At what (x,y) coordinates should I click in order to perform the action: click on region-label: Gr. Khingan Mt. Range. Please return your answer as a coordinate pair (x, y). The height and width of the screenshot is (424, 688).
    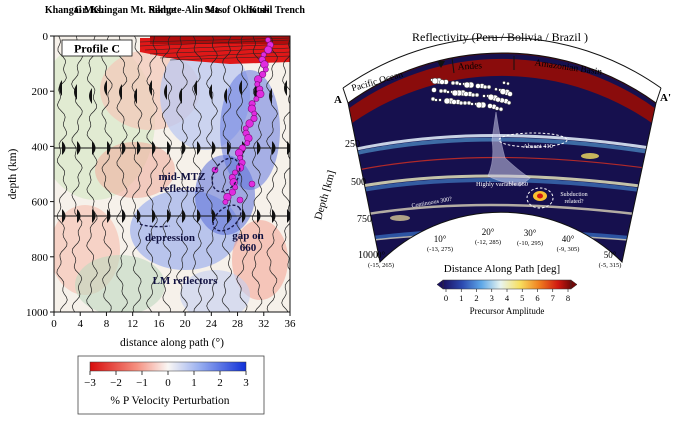
    Looking at the image, I should click on (125, 10).